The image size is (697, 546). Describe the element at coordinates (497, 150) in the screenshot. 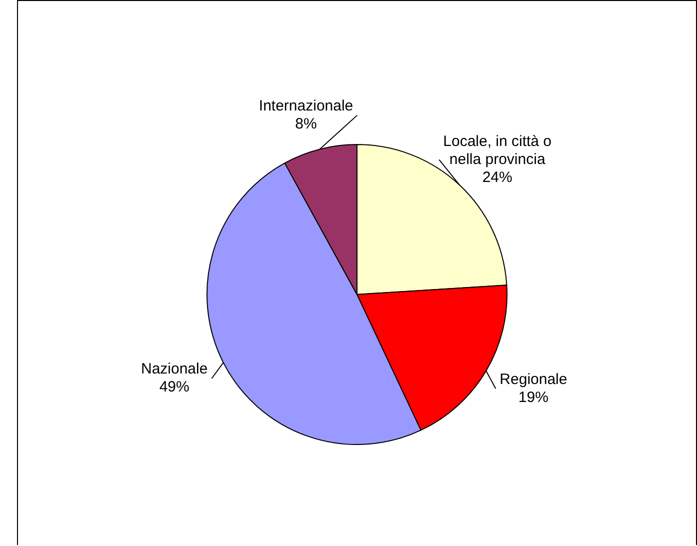

I see `slice-label: Locale, in città o nella provincia` at that location.